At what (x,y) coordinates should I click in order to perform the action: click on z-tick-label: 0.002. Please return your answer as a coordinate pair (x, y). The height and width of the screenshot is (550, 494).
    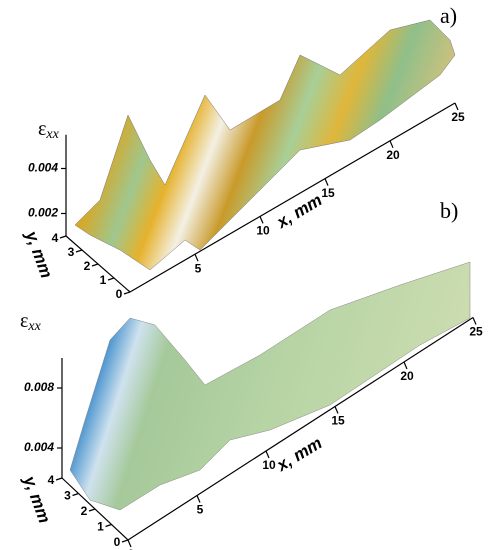
    Looking at the image, I should click on (43, 213).